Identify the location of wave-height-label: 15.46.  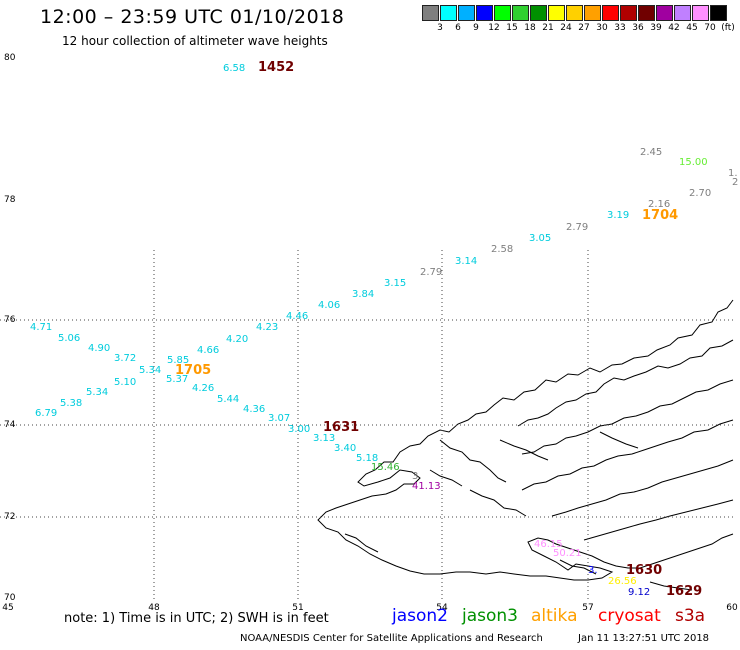
(385, 467).